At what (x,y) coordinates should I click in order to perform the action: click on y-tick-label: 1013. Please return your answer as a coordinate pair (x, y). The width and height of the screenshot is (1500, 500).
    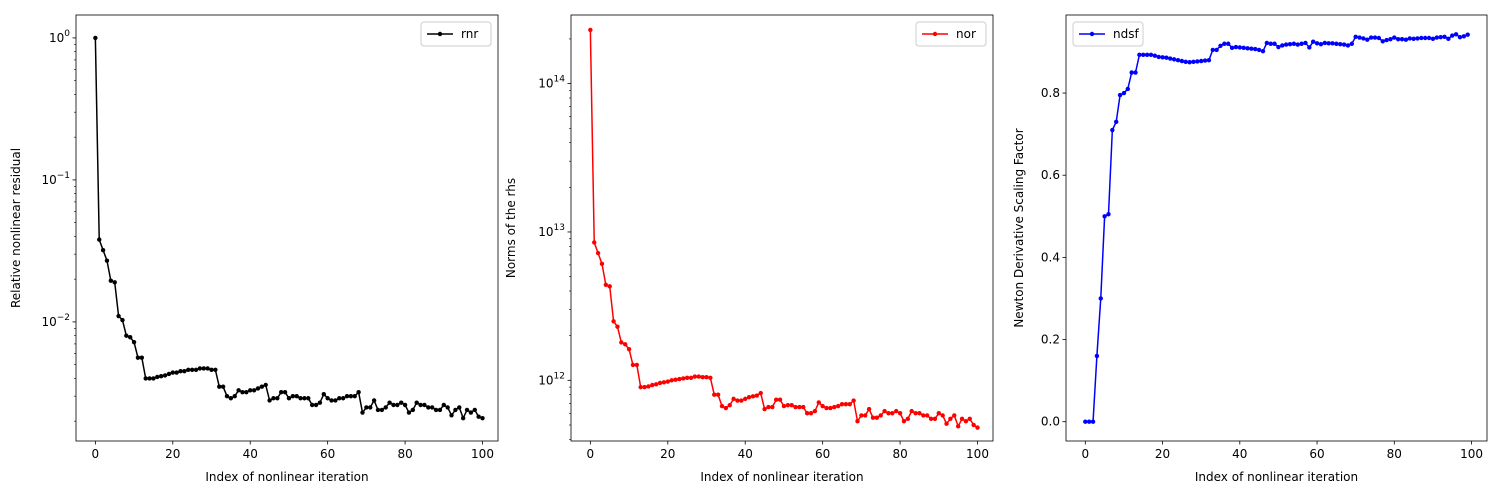
    Looking at the image, I should click on (551, 231).